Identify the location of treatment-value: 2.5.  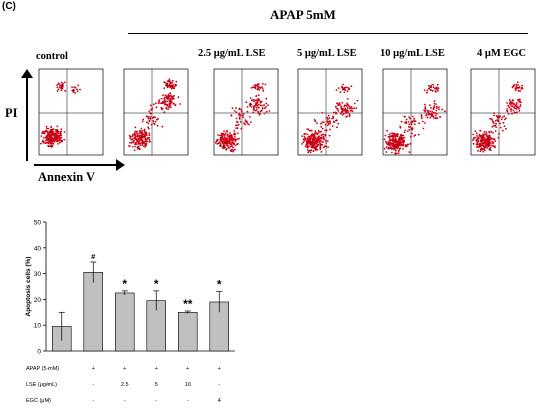
(125, 385).